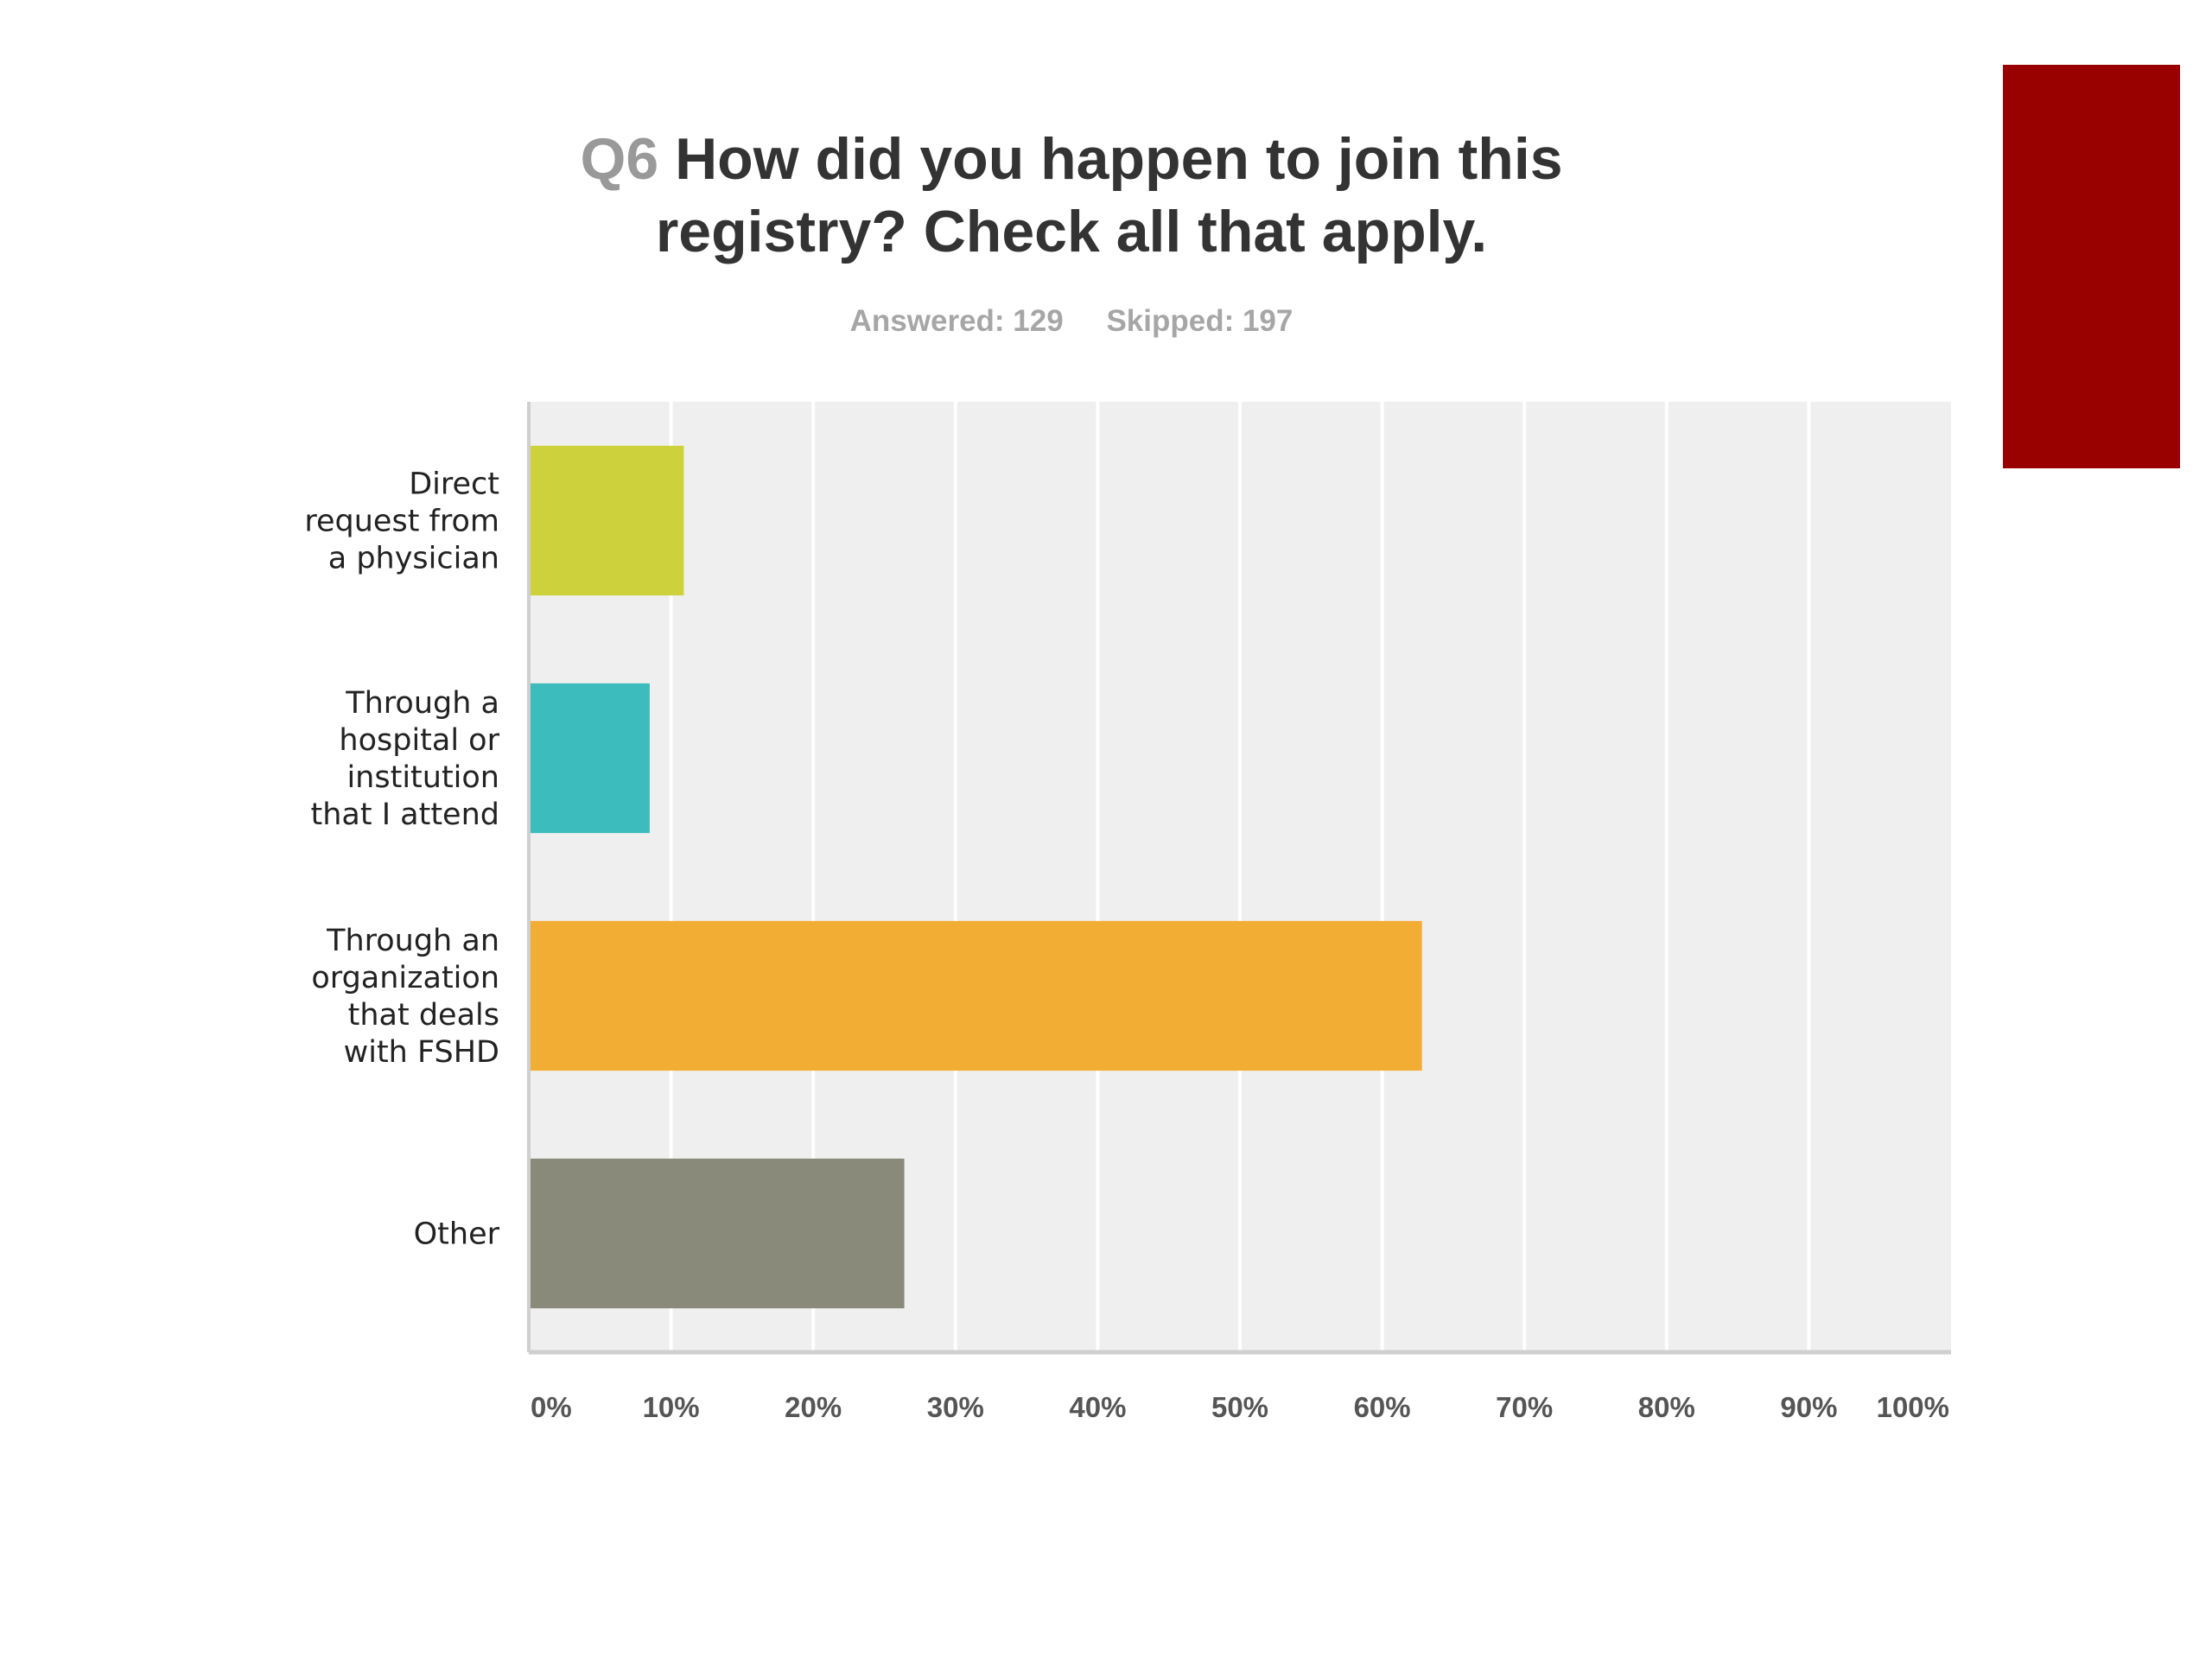  Describe the element at coordinates (1200, 321) in the screenshot. I see `skipped-count: Skipped: 197` at that location.